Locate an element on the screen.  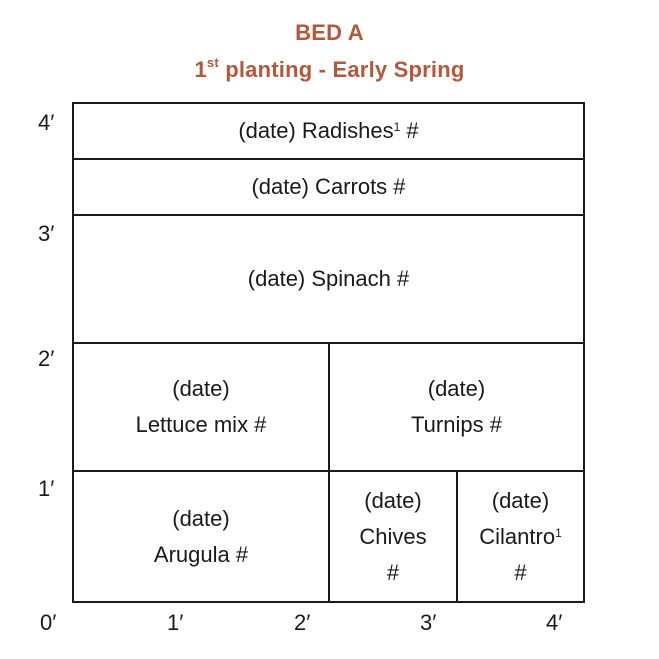
planting-ordinal-suffix: st is located at coordinates (212, 62).